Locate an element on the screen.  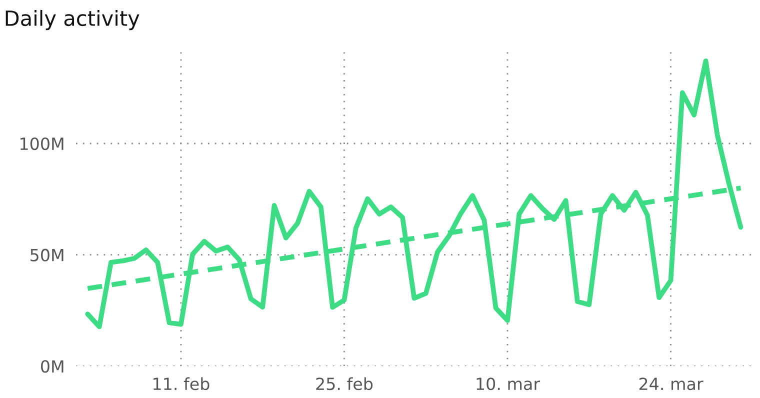
x-tick-label: 11. feb is located at coordinates (182, 383).